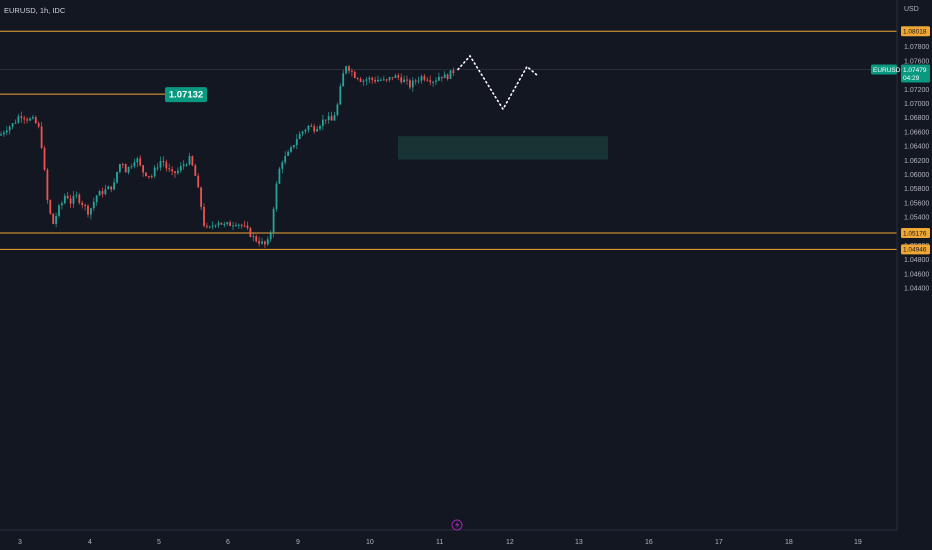 The width and height of the screenshot is (932, 550). I want to click on y-tick-label: 1.05800, so click(916, 189).